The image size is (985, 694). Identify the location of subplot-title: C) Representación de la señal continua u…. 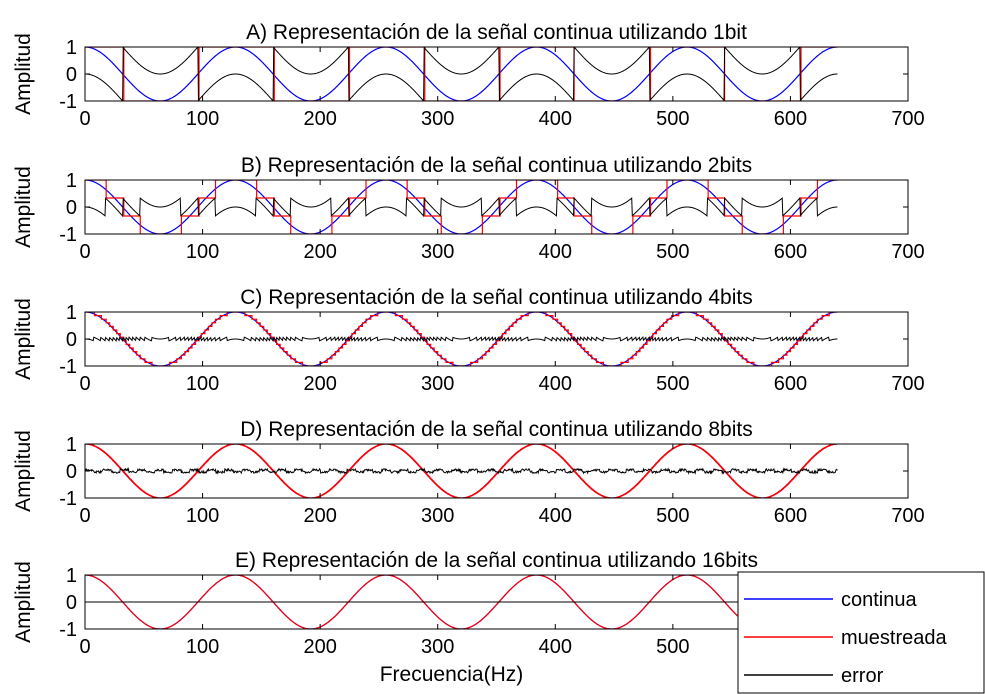
(496, 297).